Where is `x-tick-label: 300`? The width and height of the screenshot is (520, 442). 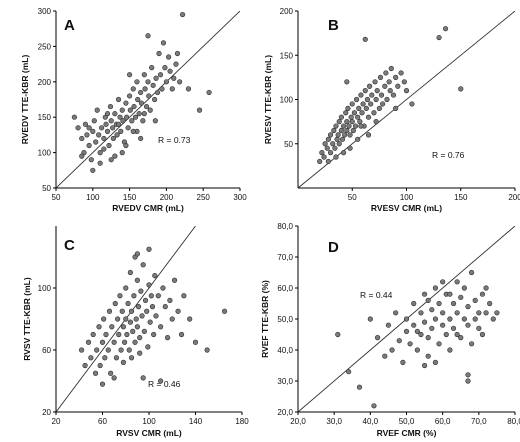 x-tick-label: 300 is located at coordinates (240, 197).